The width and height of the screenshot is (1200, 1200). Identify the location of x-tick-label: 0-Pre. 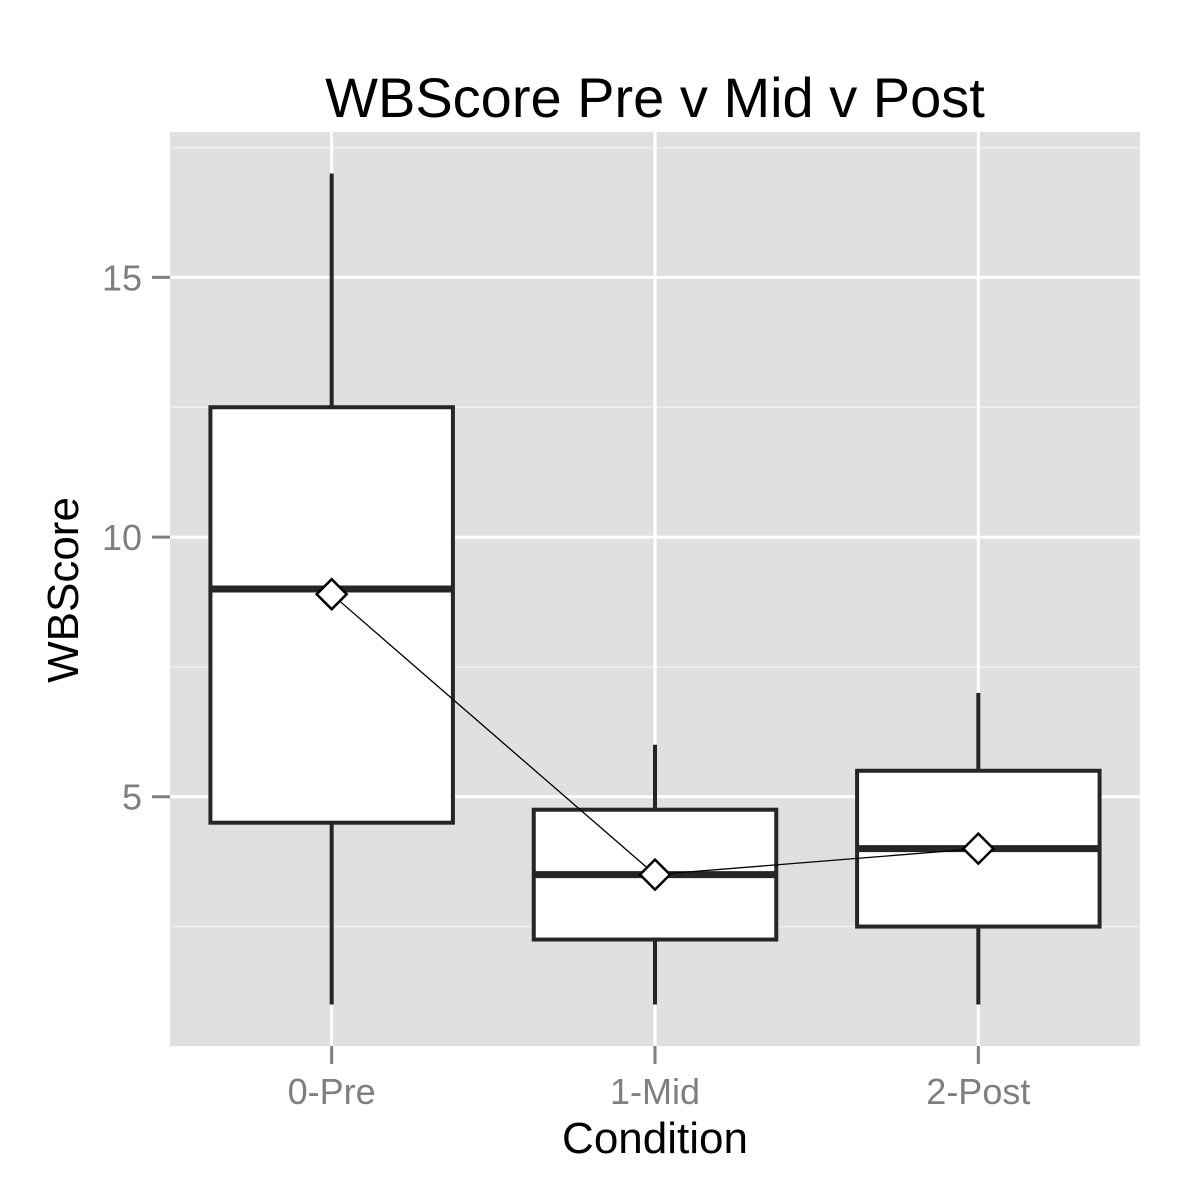
(332, 1091).